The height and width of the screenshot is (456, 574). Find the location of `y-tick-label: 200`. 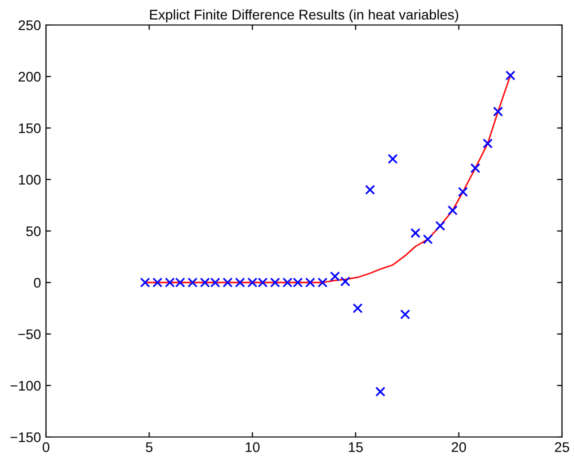

y-tick-label: 200 is located at coordinates (29, 77).